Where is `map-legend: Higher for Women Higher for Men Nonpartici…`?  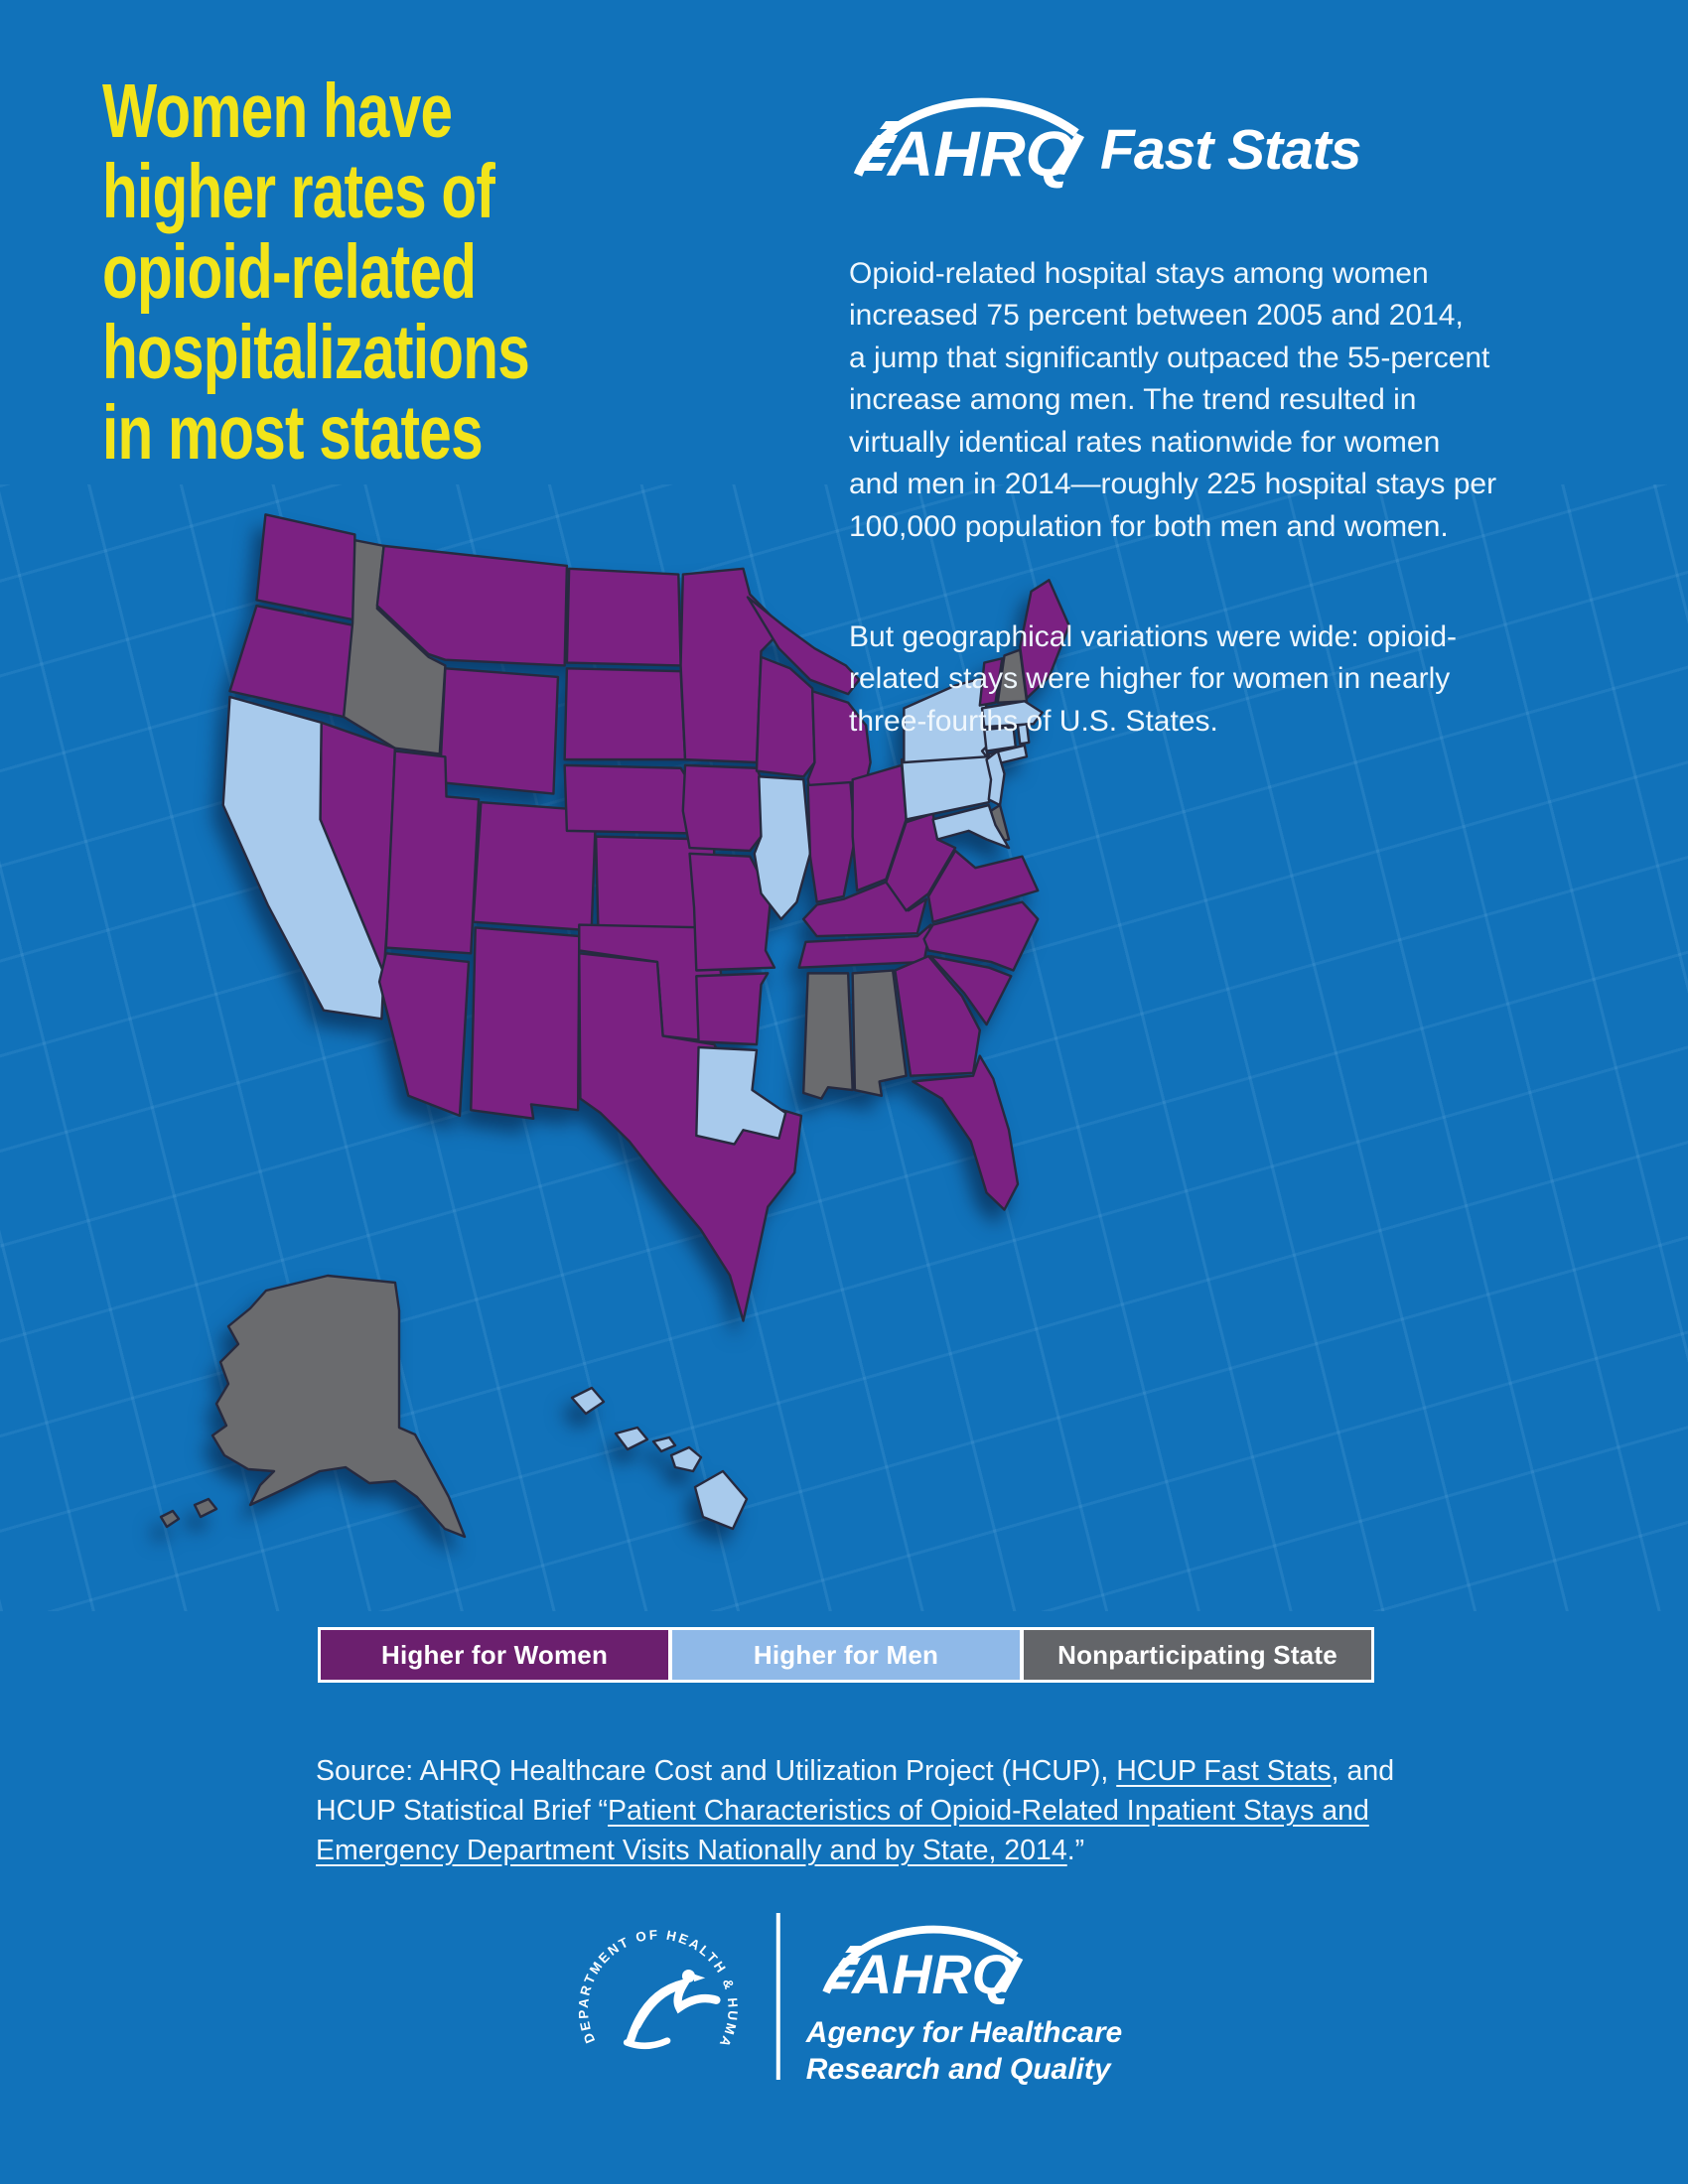
map-legend: Higher for Women Higher for Men Nonpartici… is located at coordinates (846, 1655).